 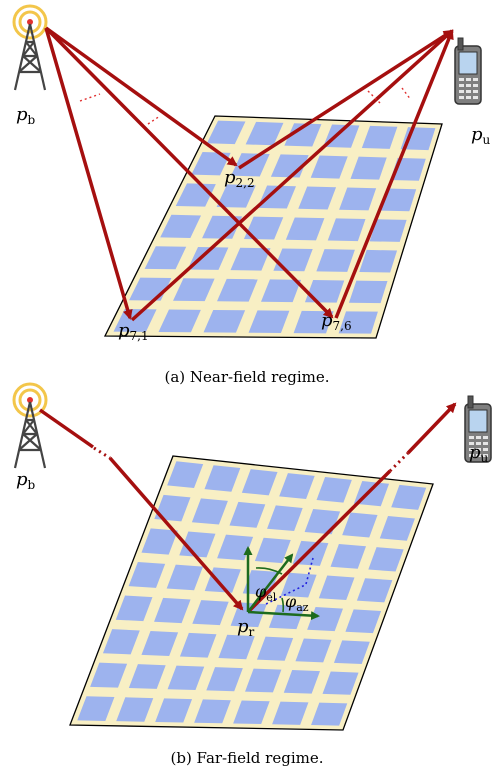 I want to click on label-phi-az: φaz, so click(x=297, y=603).